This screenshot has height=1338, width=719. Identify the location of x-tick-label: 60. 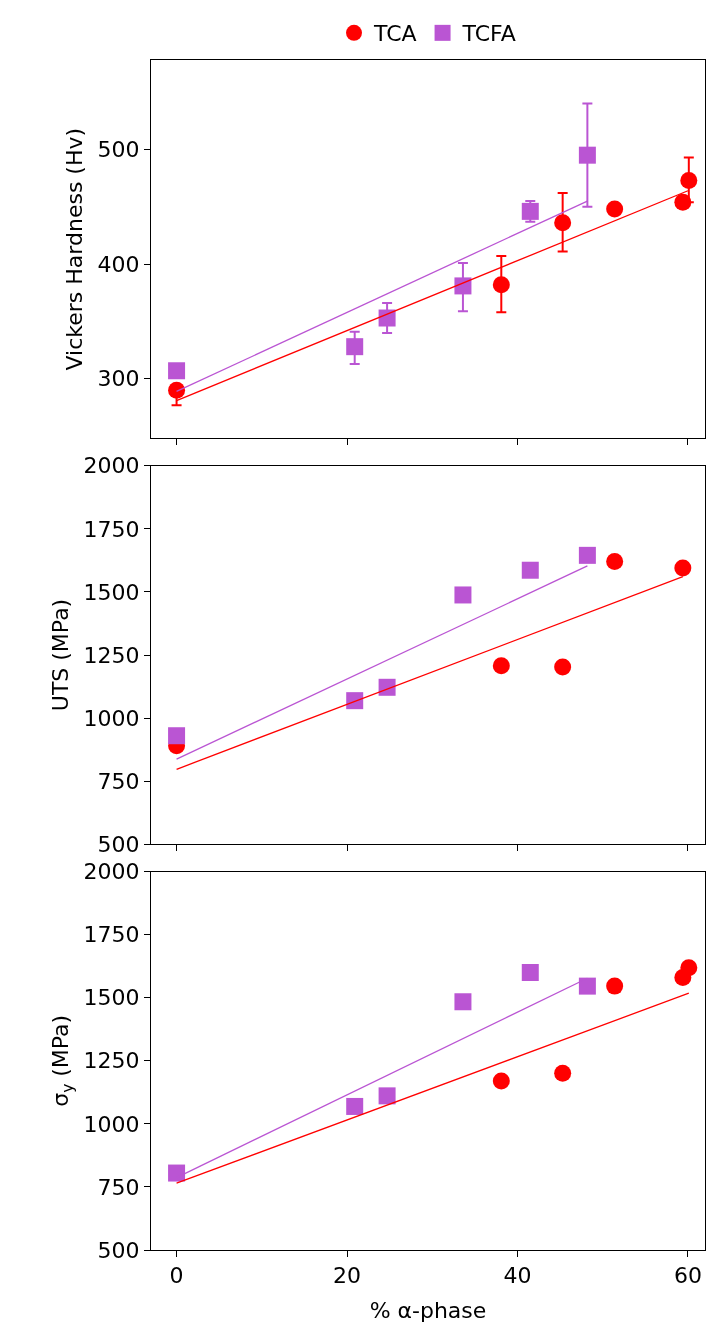
(687, 1276).